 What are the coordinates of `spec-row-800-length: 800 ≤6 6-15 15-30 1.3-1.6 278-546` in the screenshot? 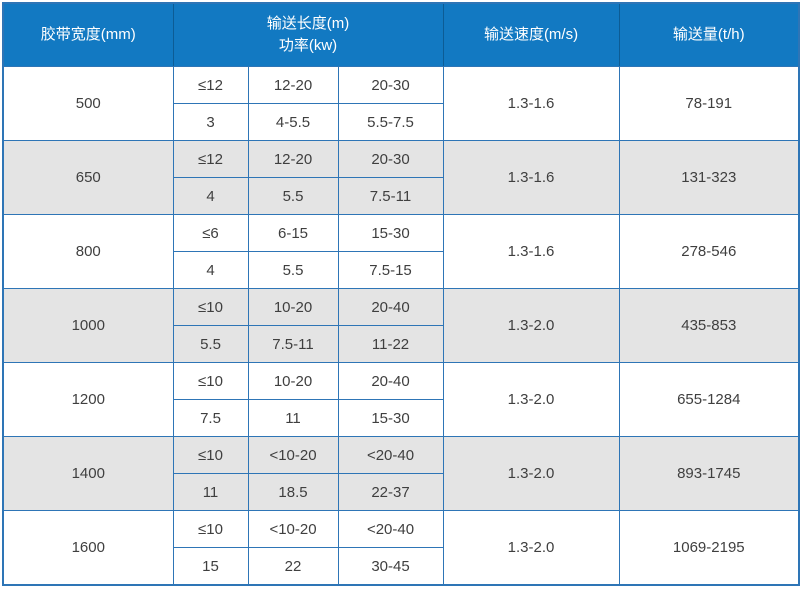 It's located at (401, 251).